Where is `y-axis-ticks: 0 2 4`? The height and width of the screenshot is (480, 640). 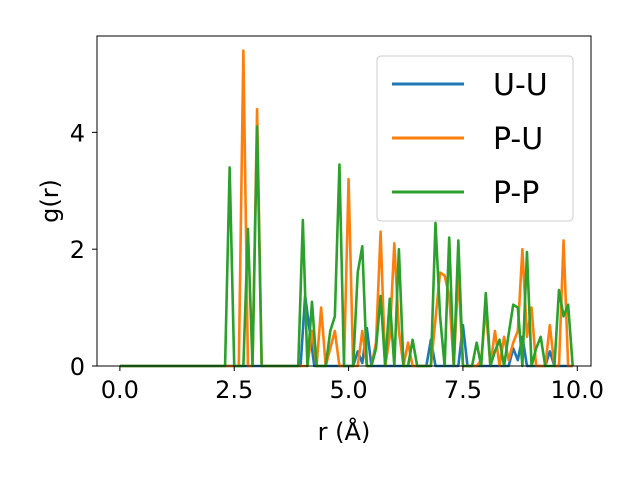
y-axis-ticks: 0 2 4 is located at coordinates (83, 250).